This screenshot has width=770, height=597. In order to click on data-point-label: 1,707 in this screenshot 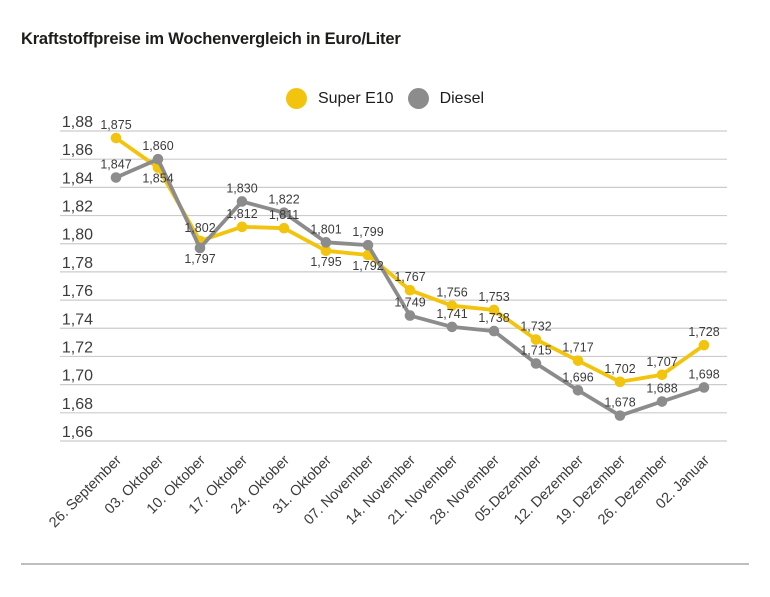, I will do `click(661, 362)`.